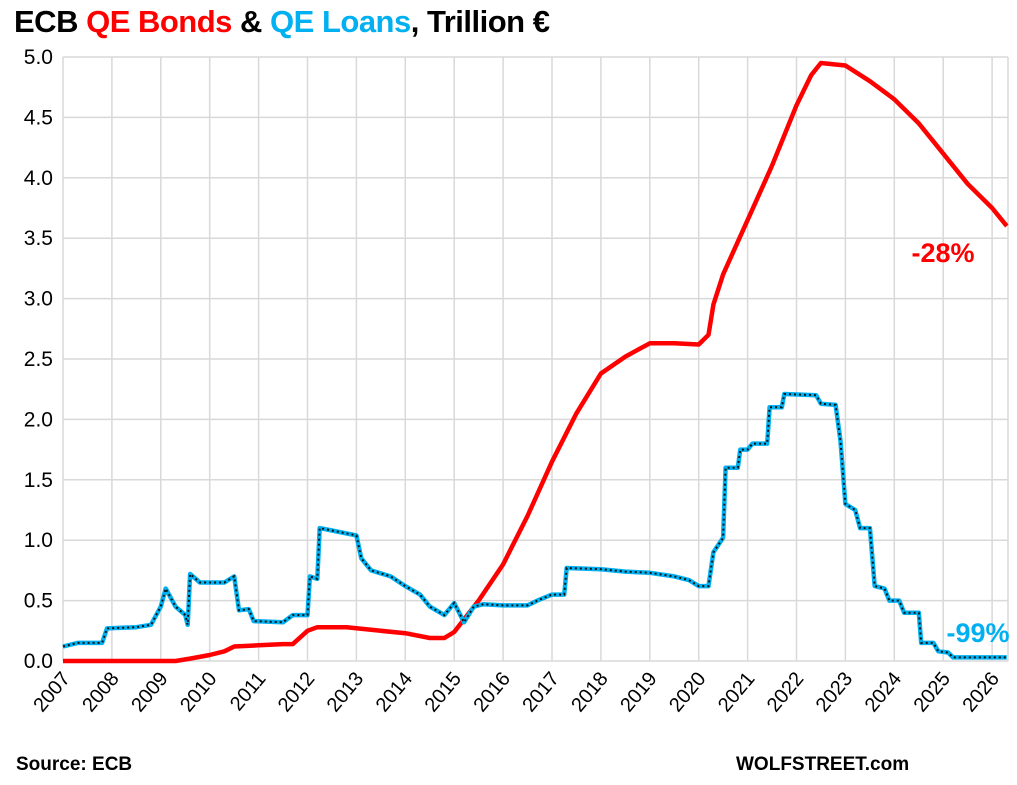  I want to click on x-tick-label: 2025, so click(932, 692).